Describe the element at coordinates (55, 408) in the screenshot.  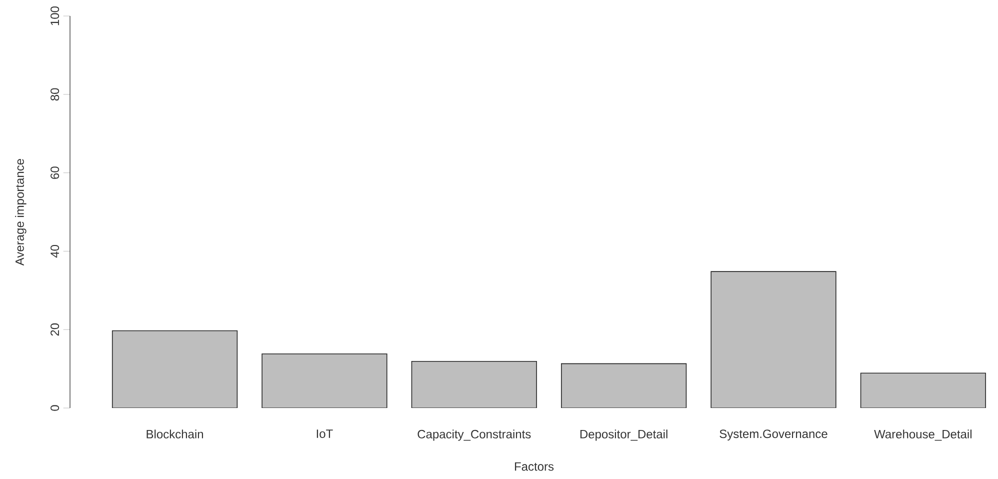
I see `y-tick-label: 0` at that location.